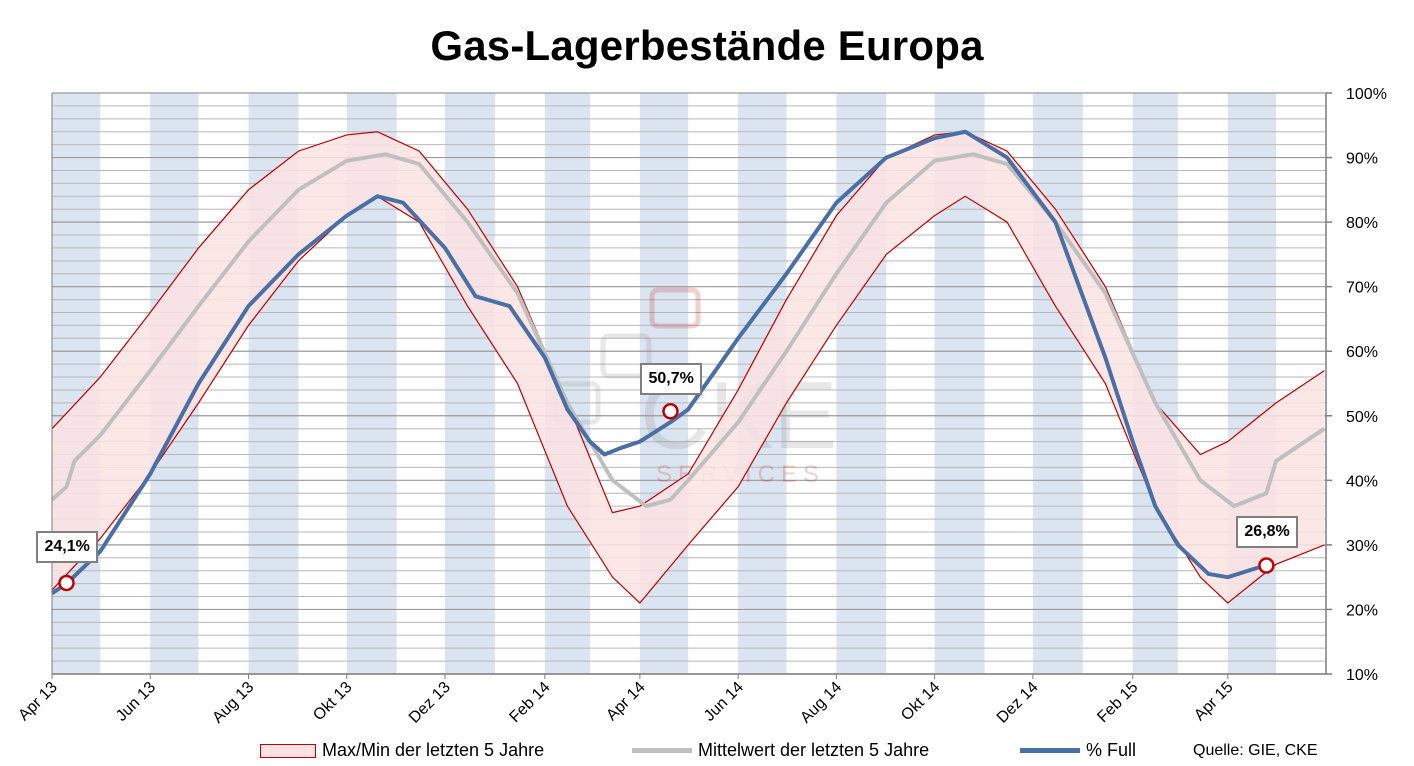  I want to click on y-tick-label: 30%, so click(1362, 546).